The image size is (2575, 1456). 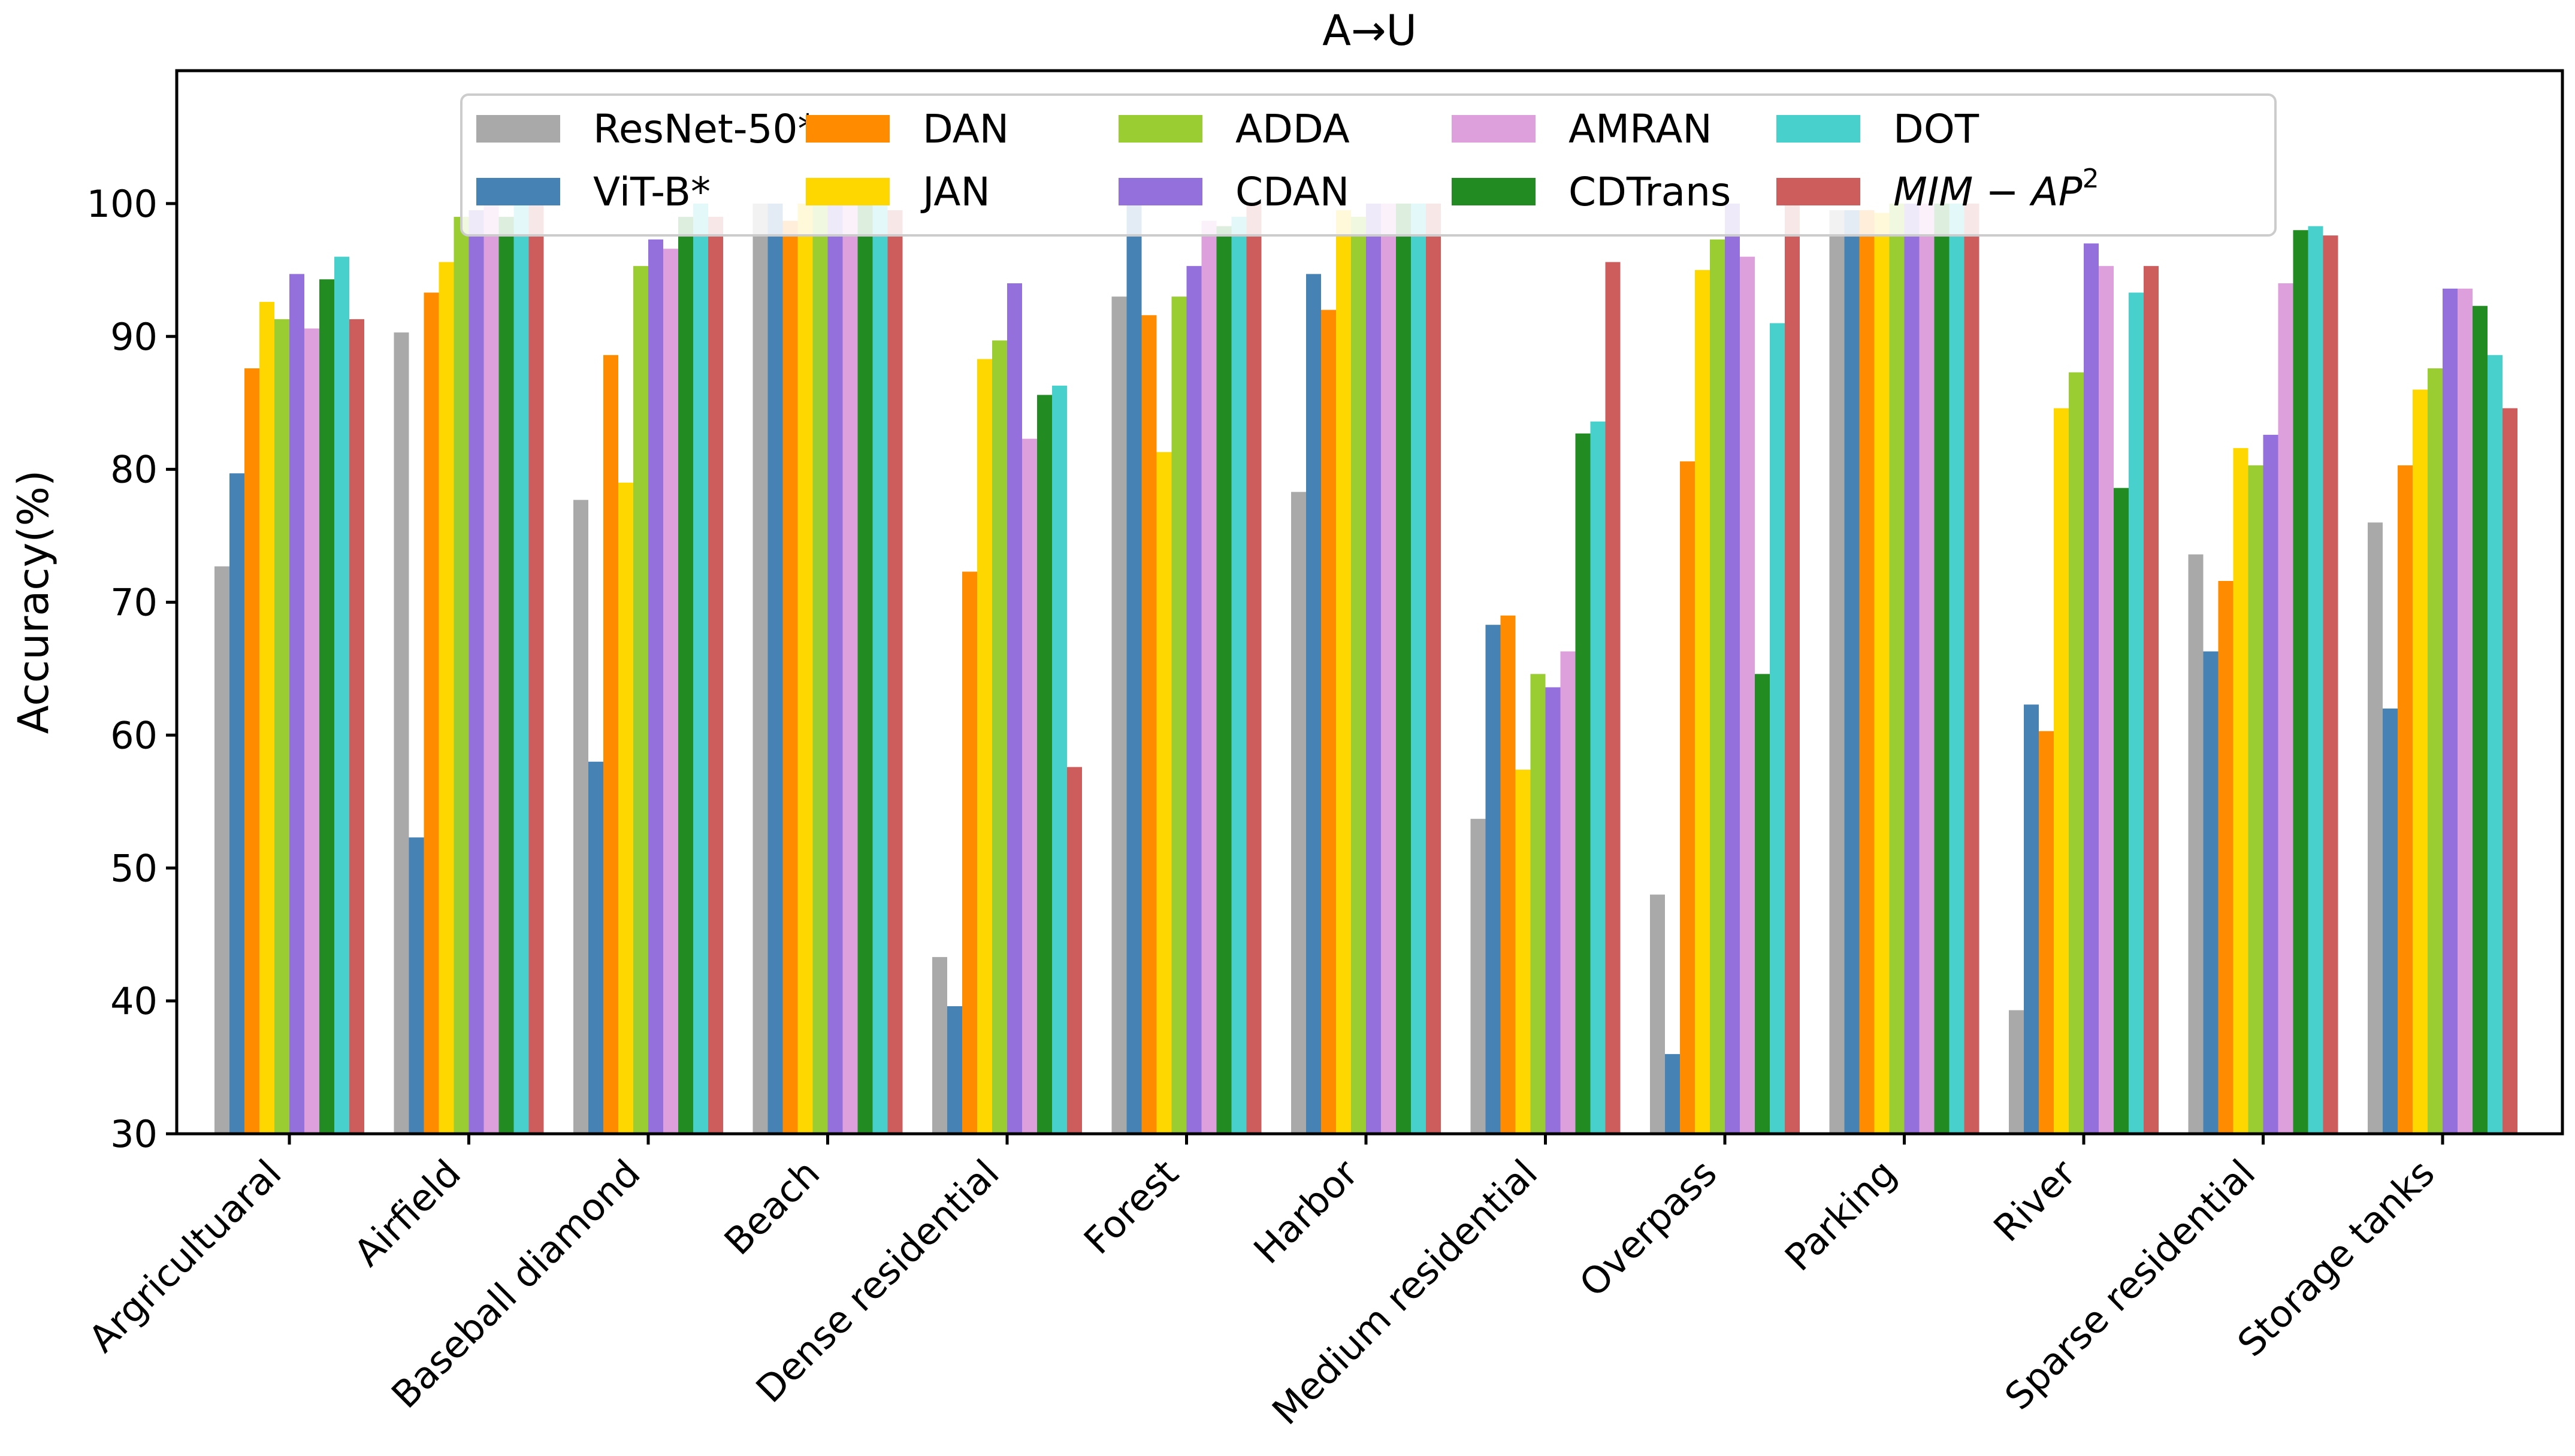 What do you see at coordinates (907, 129) in the screenshot?
I see `legend-item: DAN` at bounding box center [907, 129].